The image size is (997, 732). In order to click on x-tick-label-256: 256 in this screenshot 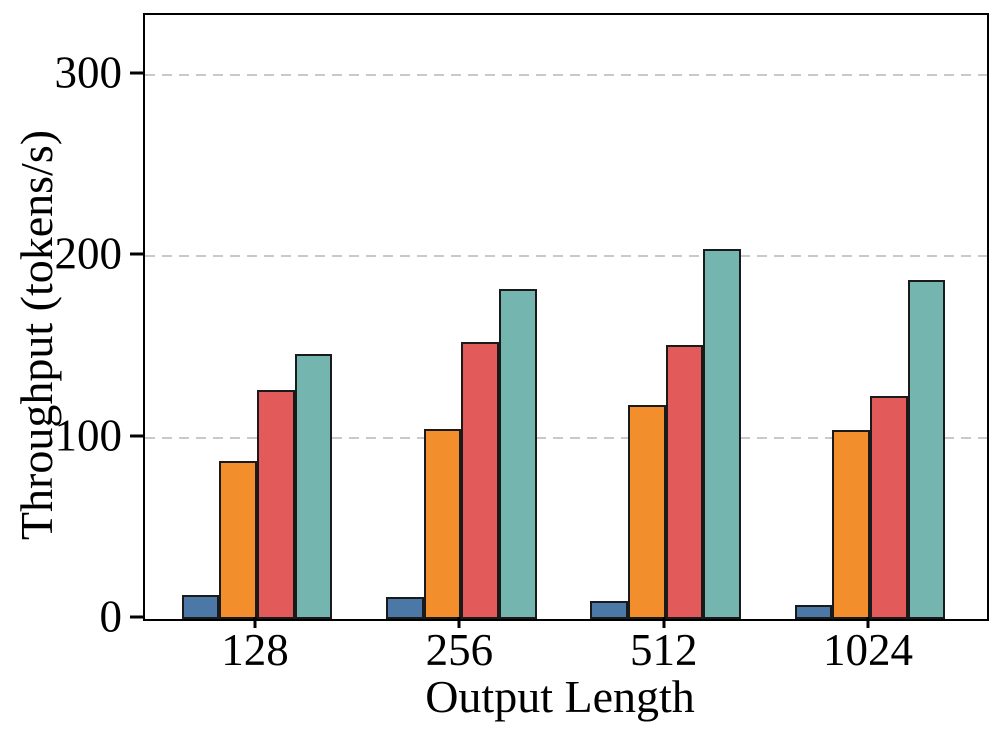, I will do `click(459, 650)`.